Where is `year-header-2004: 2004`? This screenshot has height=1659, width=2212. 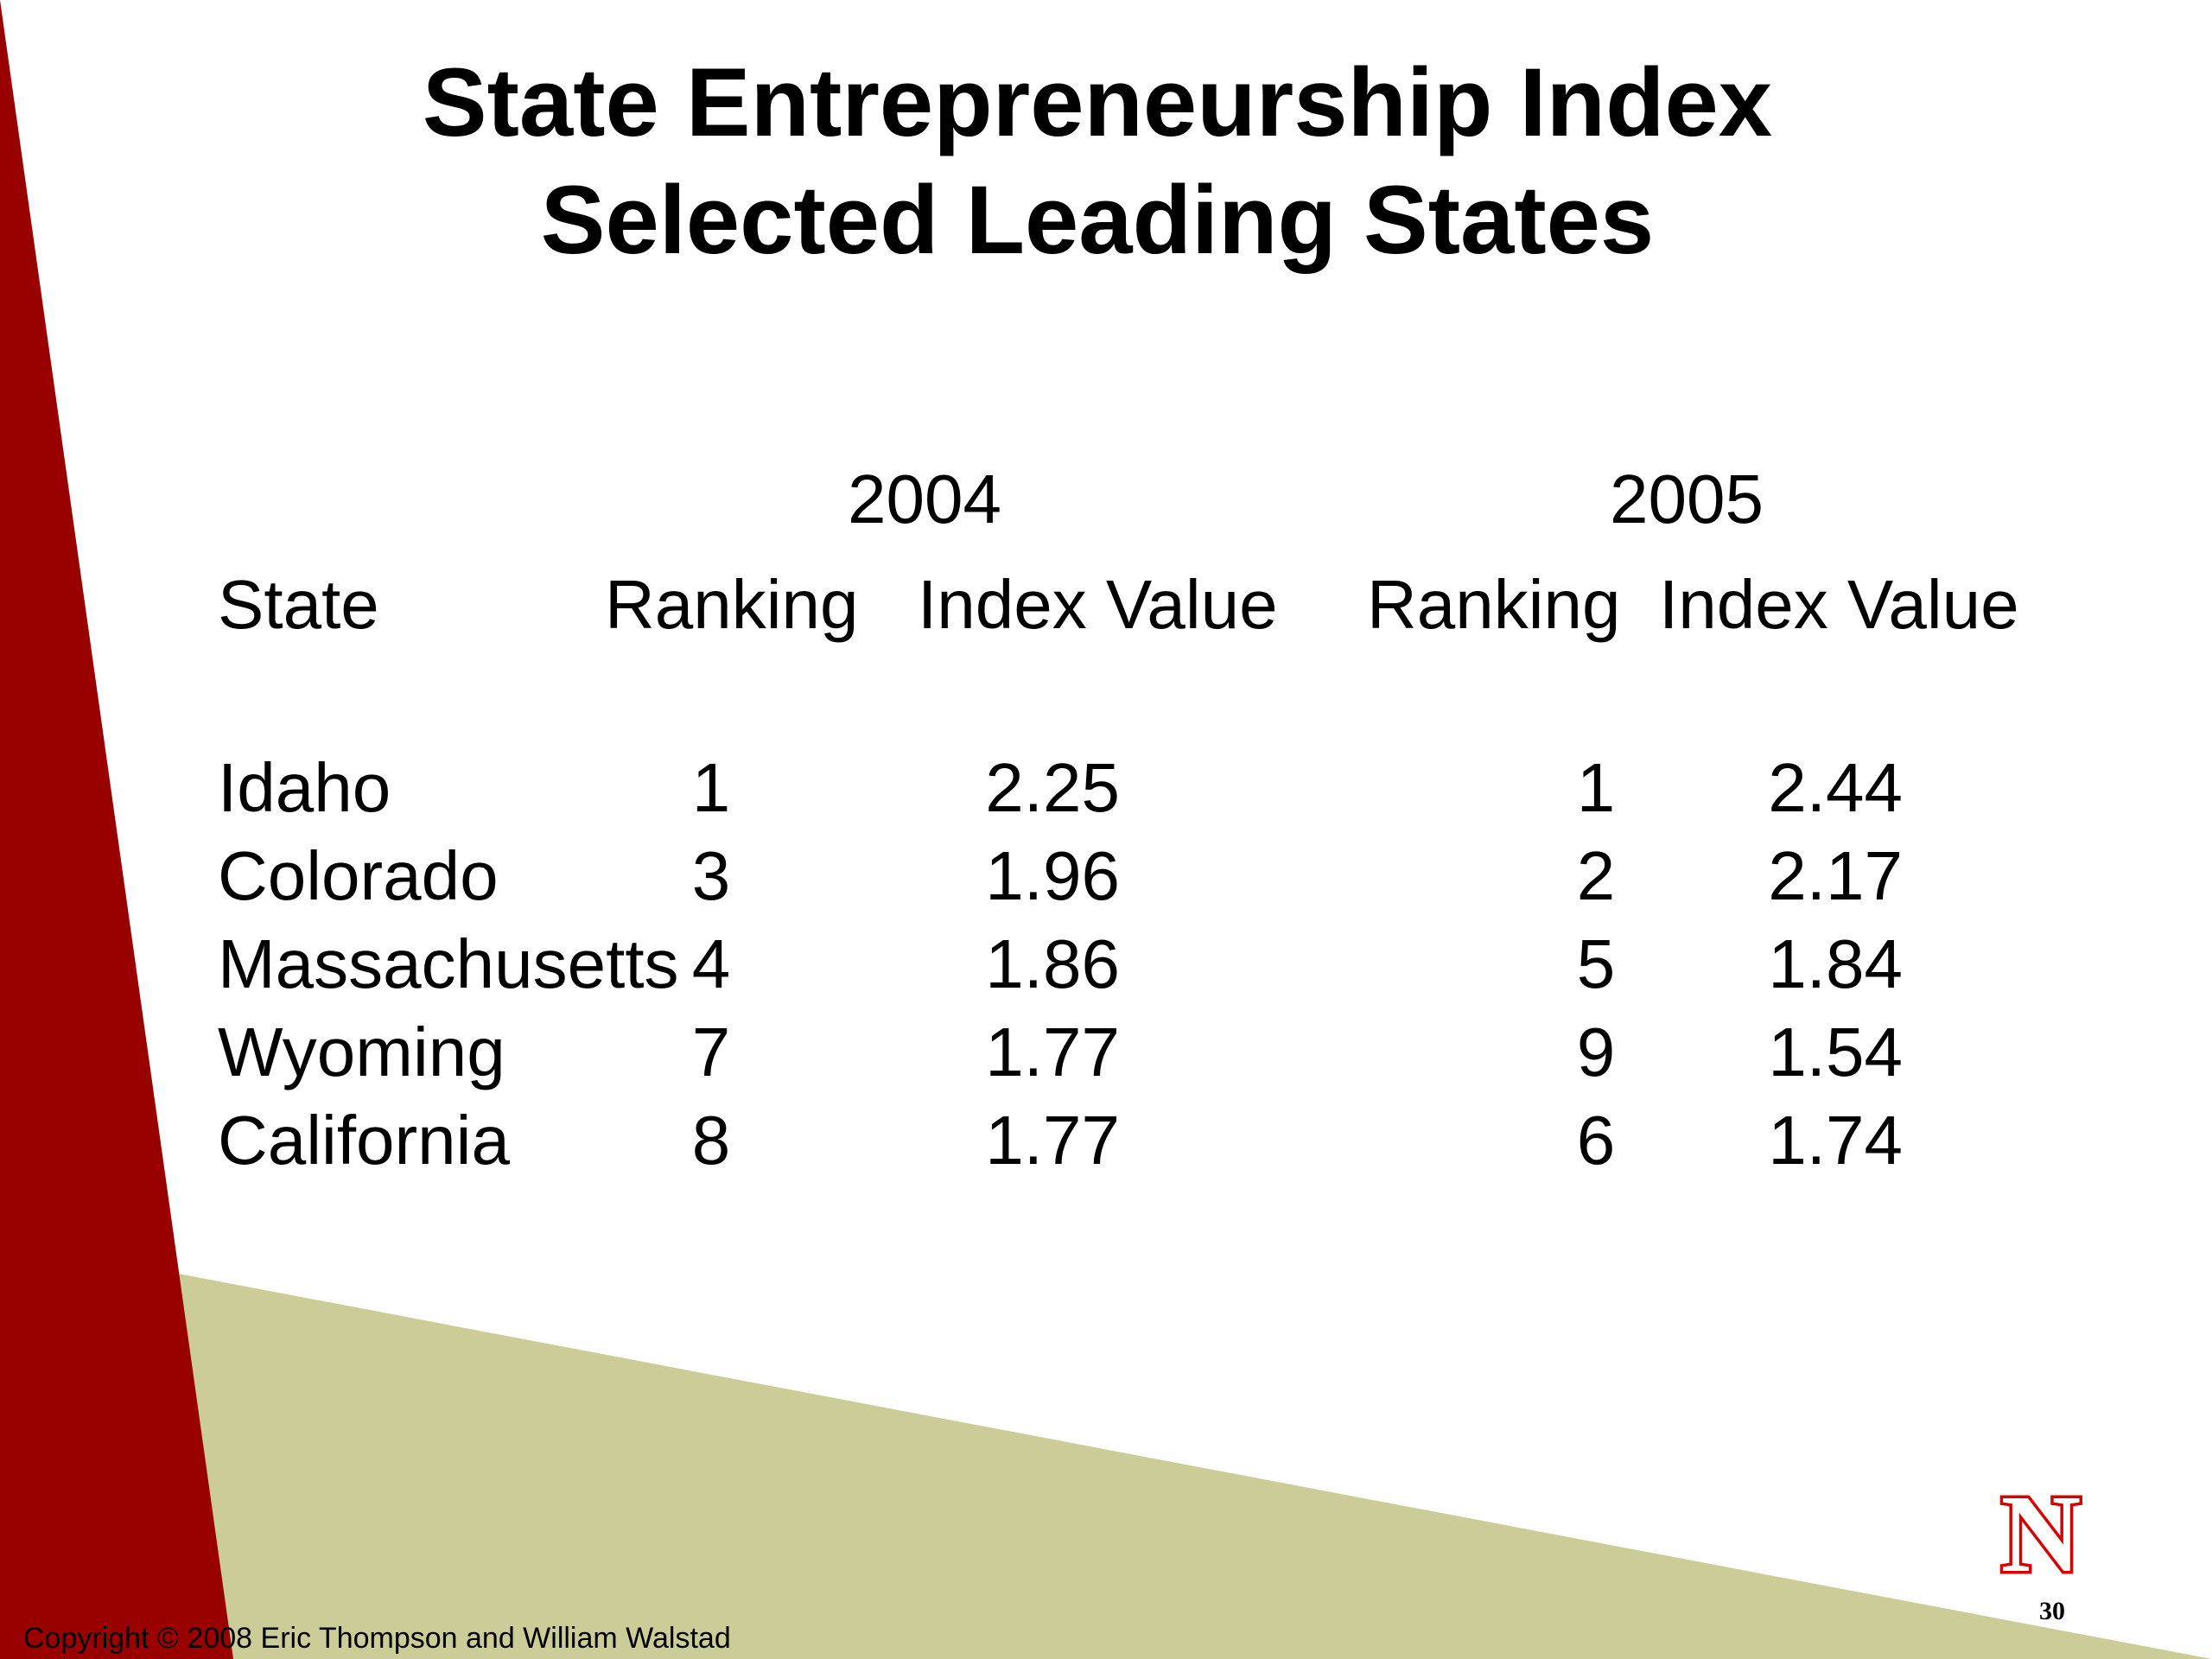
year-header-2004: 2004 is located at coordinates (924, 499).